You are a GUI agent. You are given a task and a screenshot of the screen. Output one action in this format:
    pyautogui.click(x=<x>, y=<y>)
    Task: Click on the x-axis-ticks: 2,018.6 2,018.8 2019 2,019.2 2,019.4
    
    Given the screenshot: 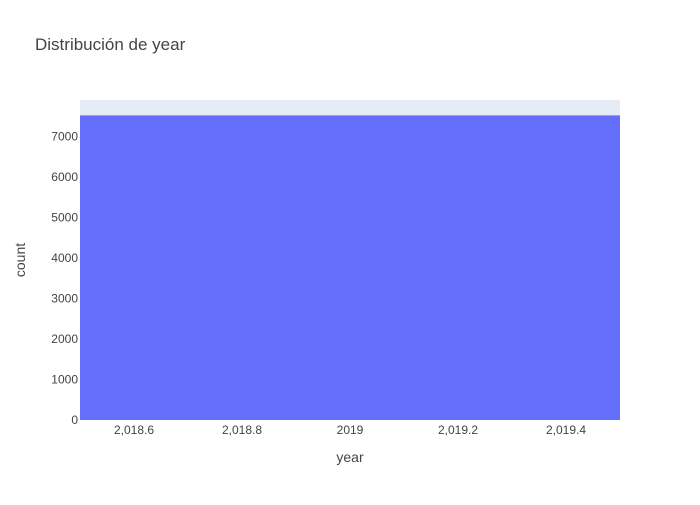 What is the action you would take?
    pyautogui.click(x=350, y=430)
    